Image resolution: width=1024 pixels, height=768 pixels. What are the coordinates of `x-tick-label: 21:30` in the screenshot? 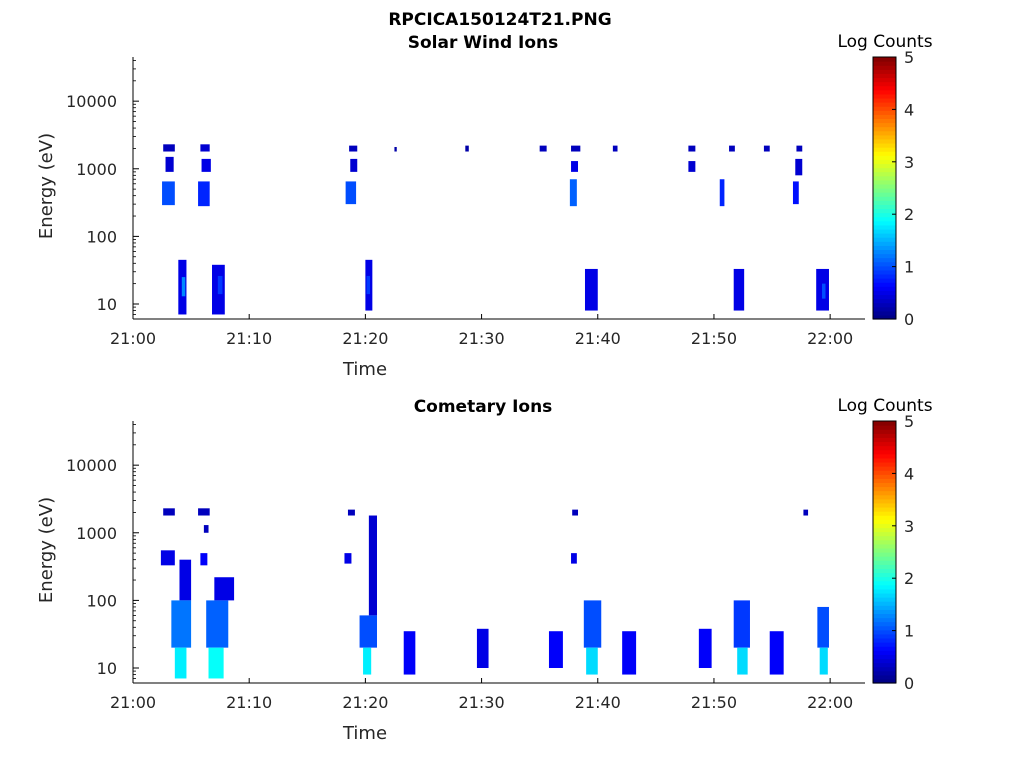 It's located at (482, 702).